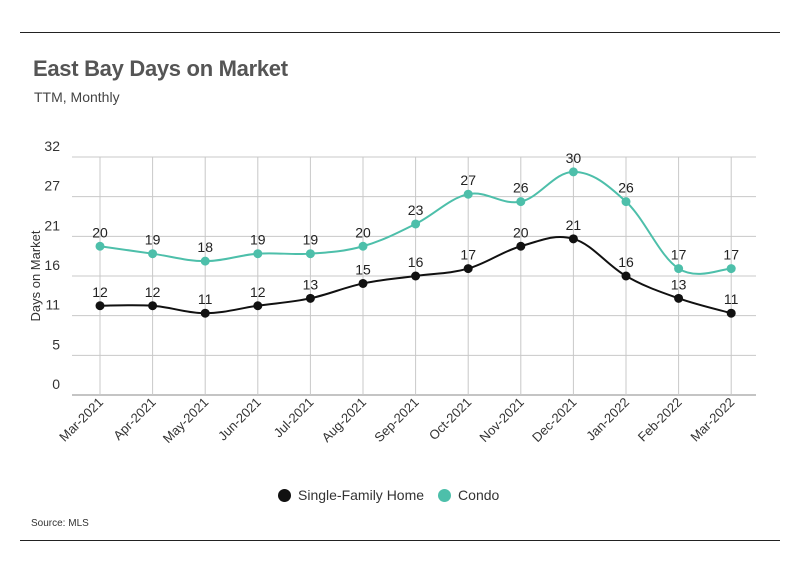 This screenshot has height=575, width=799. Describe the element at coordinates (205, 247) in the screenshot. I see `data-label-condo: 18` at that location.